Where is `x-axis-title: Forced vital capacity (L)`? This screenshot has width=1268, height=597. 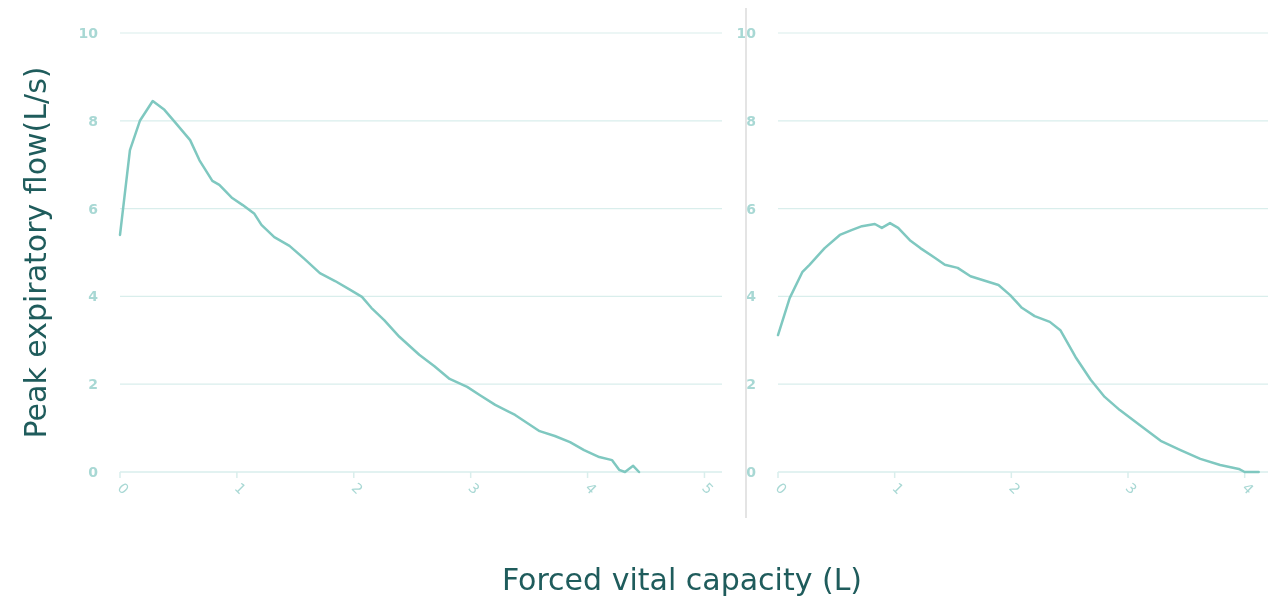
x-axis-title: Forced vital capacity (L) is located at coordinates (682, 579).